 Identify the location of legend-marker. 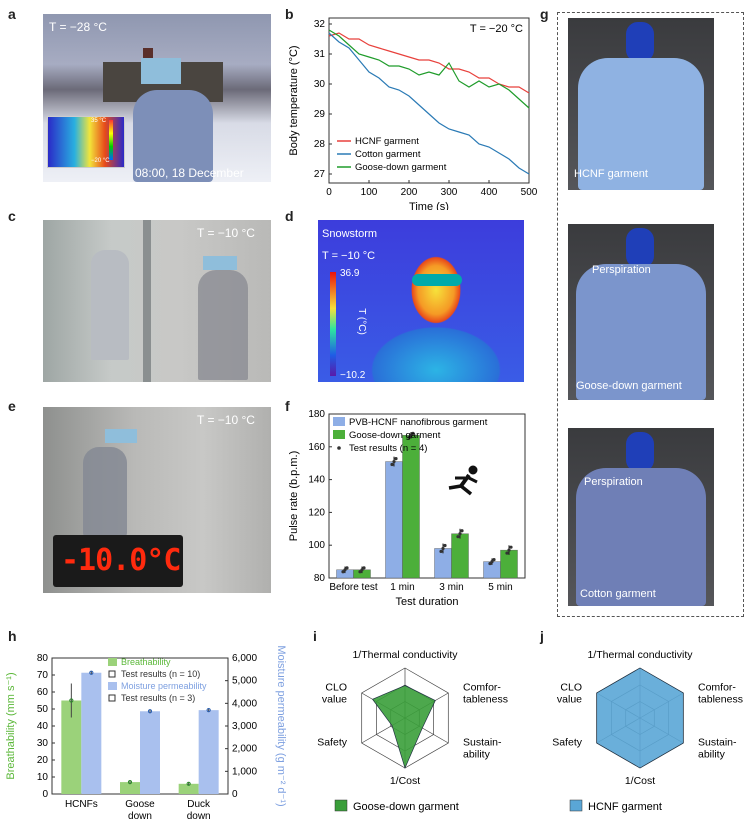
(112, 674).